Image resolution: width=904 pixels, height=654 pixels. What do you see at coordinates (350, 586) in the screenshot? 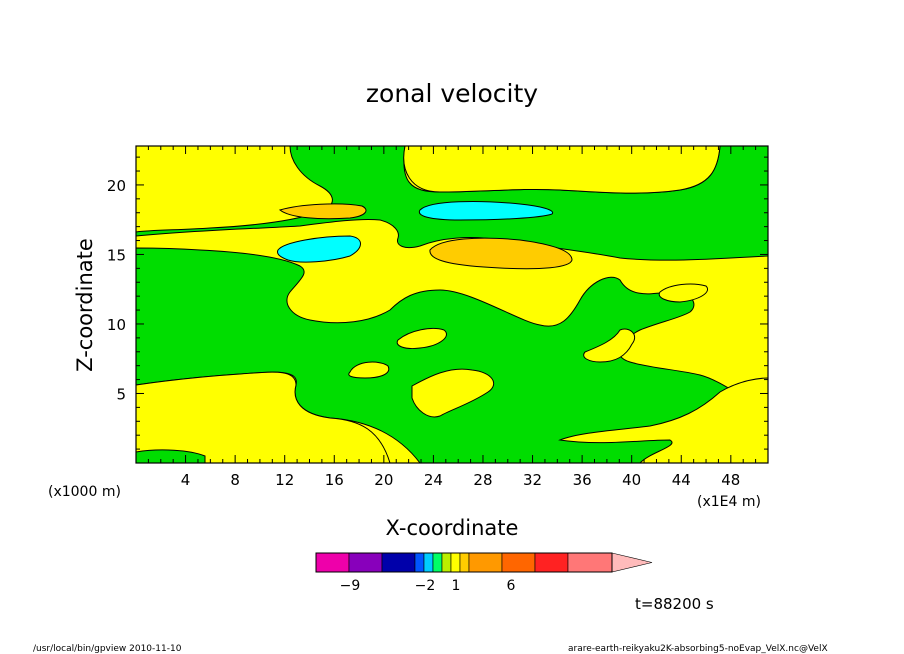
I see `colorbar-tick-label: −9` at bounding box center [350, 586].